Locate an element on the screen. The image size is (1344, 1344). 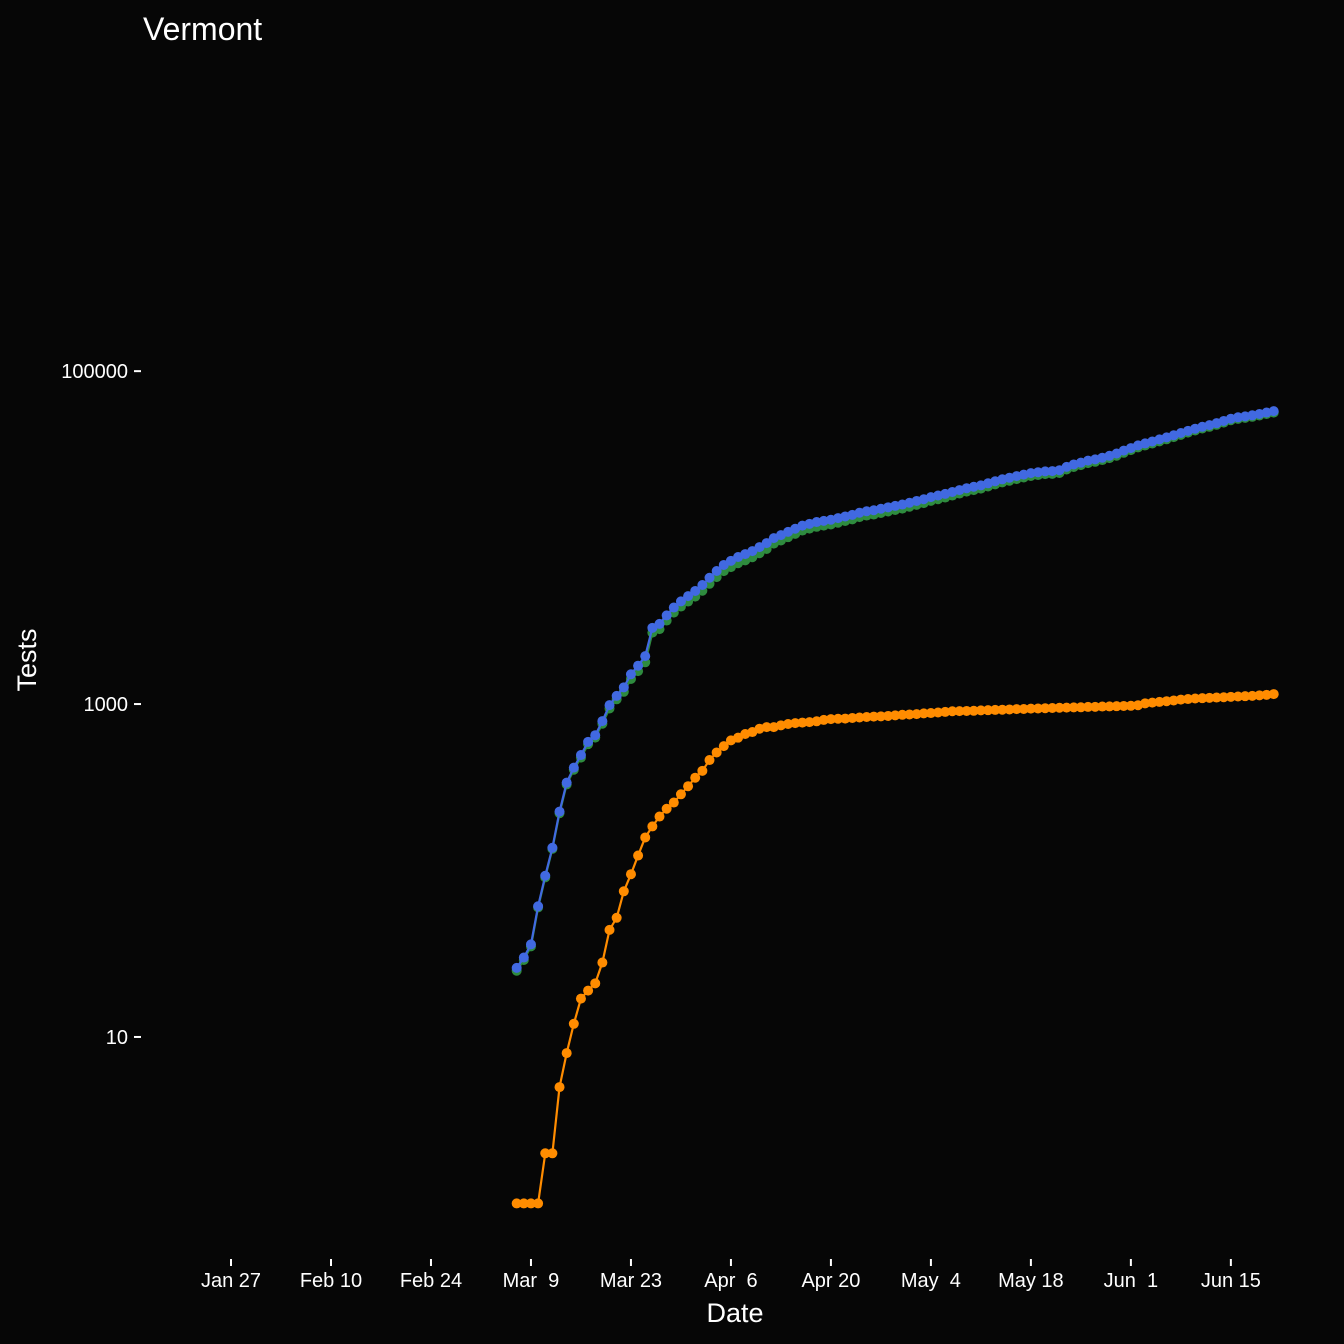
x-tick-label: Jun 1 is located at coordinates (1131, 1281).